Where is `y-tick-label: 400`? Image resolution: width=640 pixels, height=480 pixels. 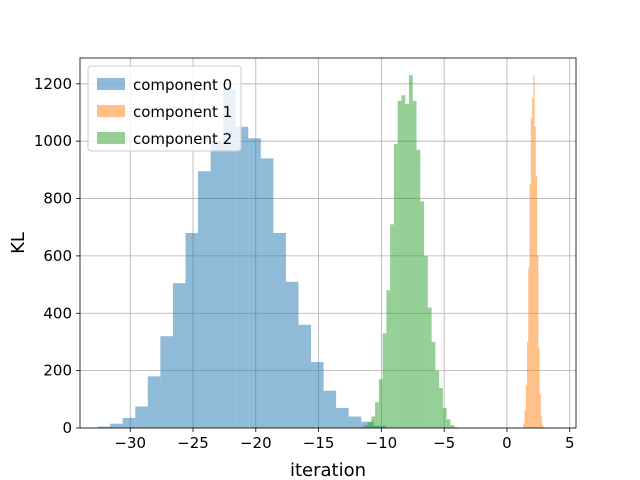
y-tick-label: 400 is located at coordinates (57, 313).